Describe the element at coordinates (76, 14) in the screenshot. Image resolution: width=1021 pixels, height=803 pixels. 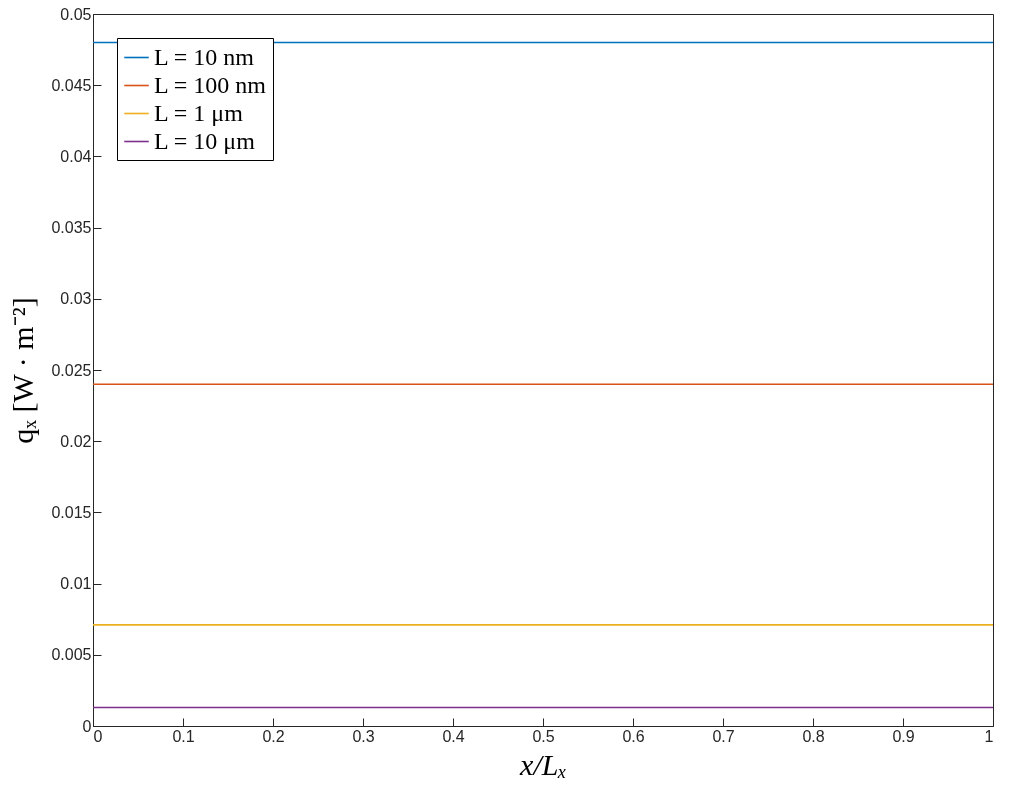
I see `y-tick-label: 0.05` at that location.